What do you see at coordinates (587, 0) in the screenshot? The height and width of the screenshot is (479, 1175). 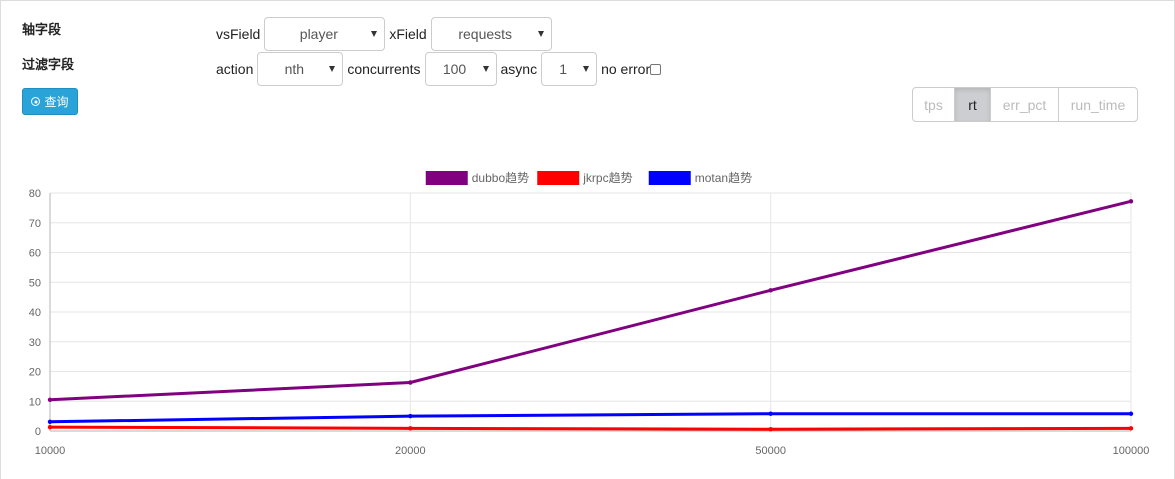 I see `frame-border-top` at bounding box center [587, 0].